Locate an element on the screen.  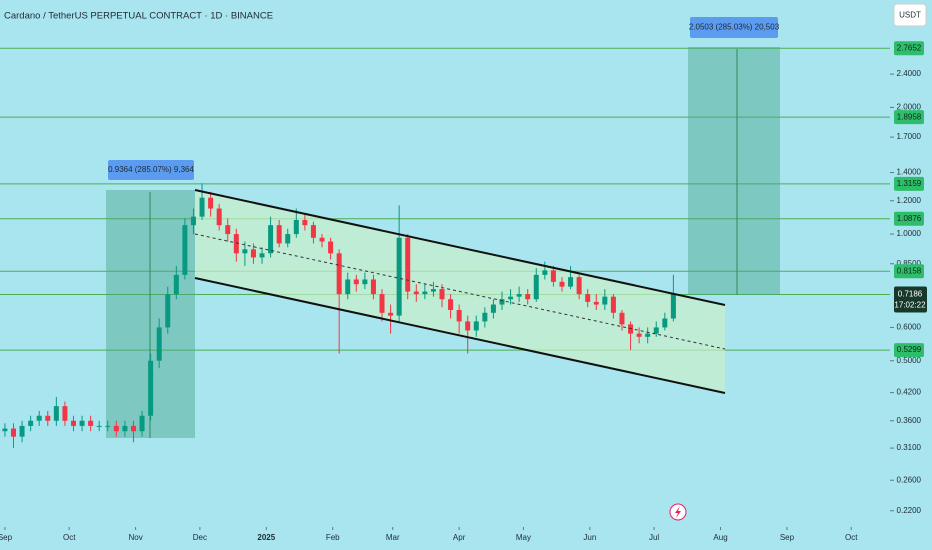
level-label: 1.3159 is located at coordinates (909, 183).